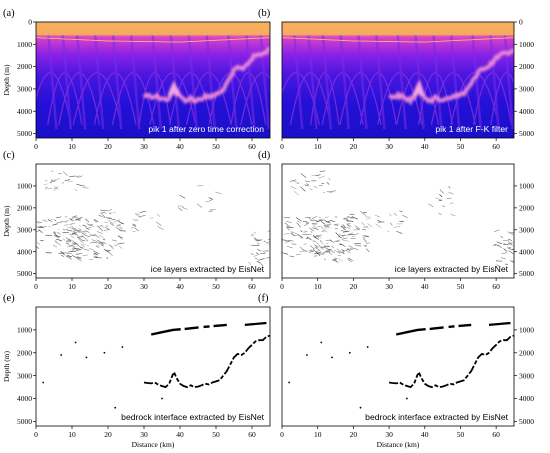 Image resolution: width=550 pixels, height=453 pixels. What do you see at coordinates (9, 298) in the screenshot?
I see `panel-letter: (e)` at bounding box center [9, 298].